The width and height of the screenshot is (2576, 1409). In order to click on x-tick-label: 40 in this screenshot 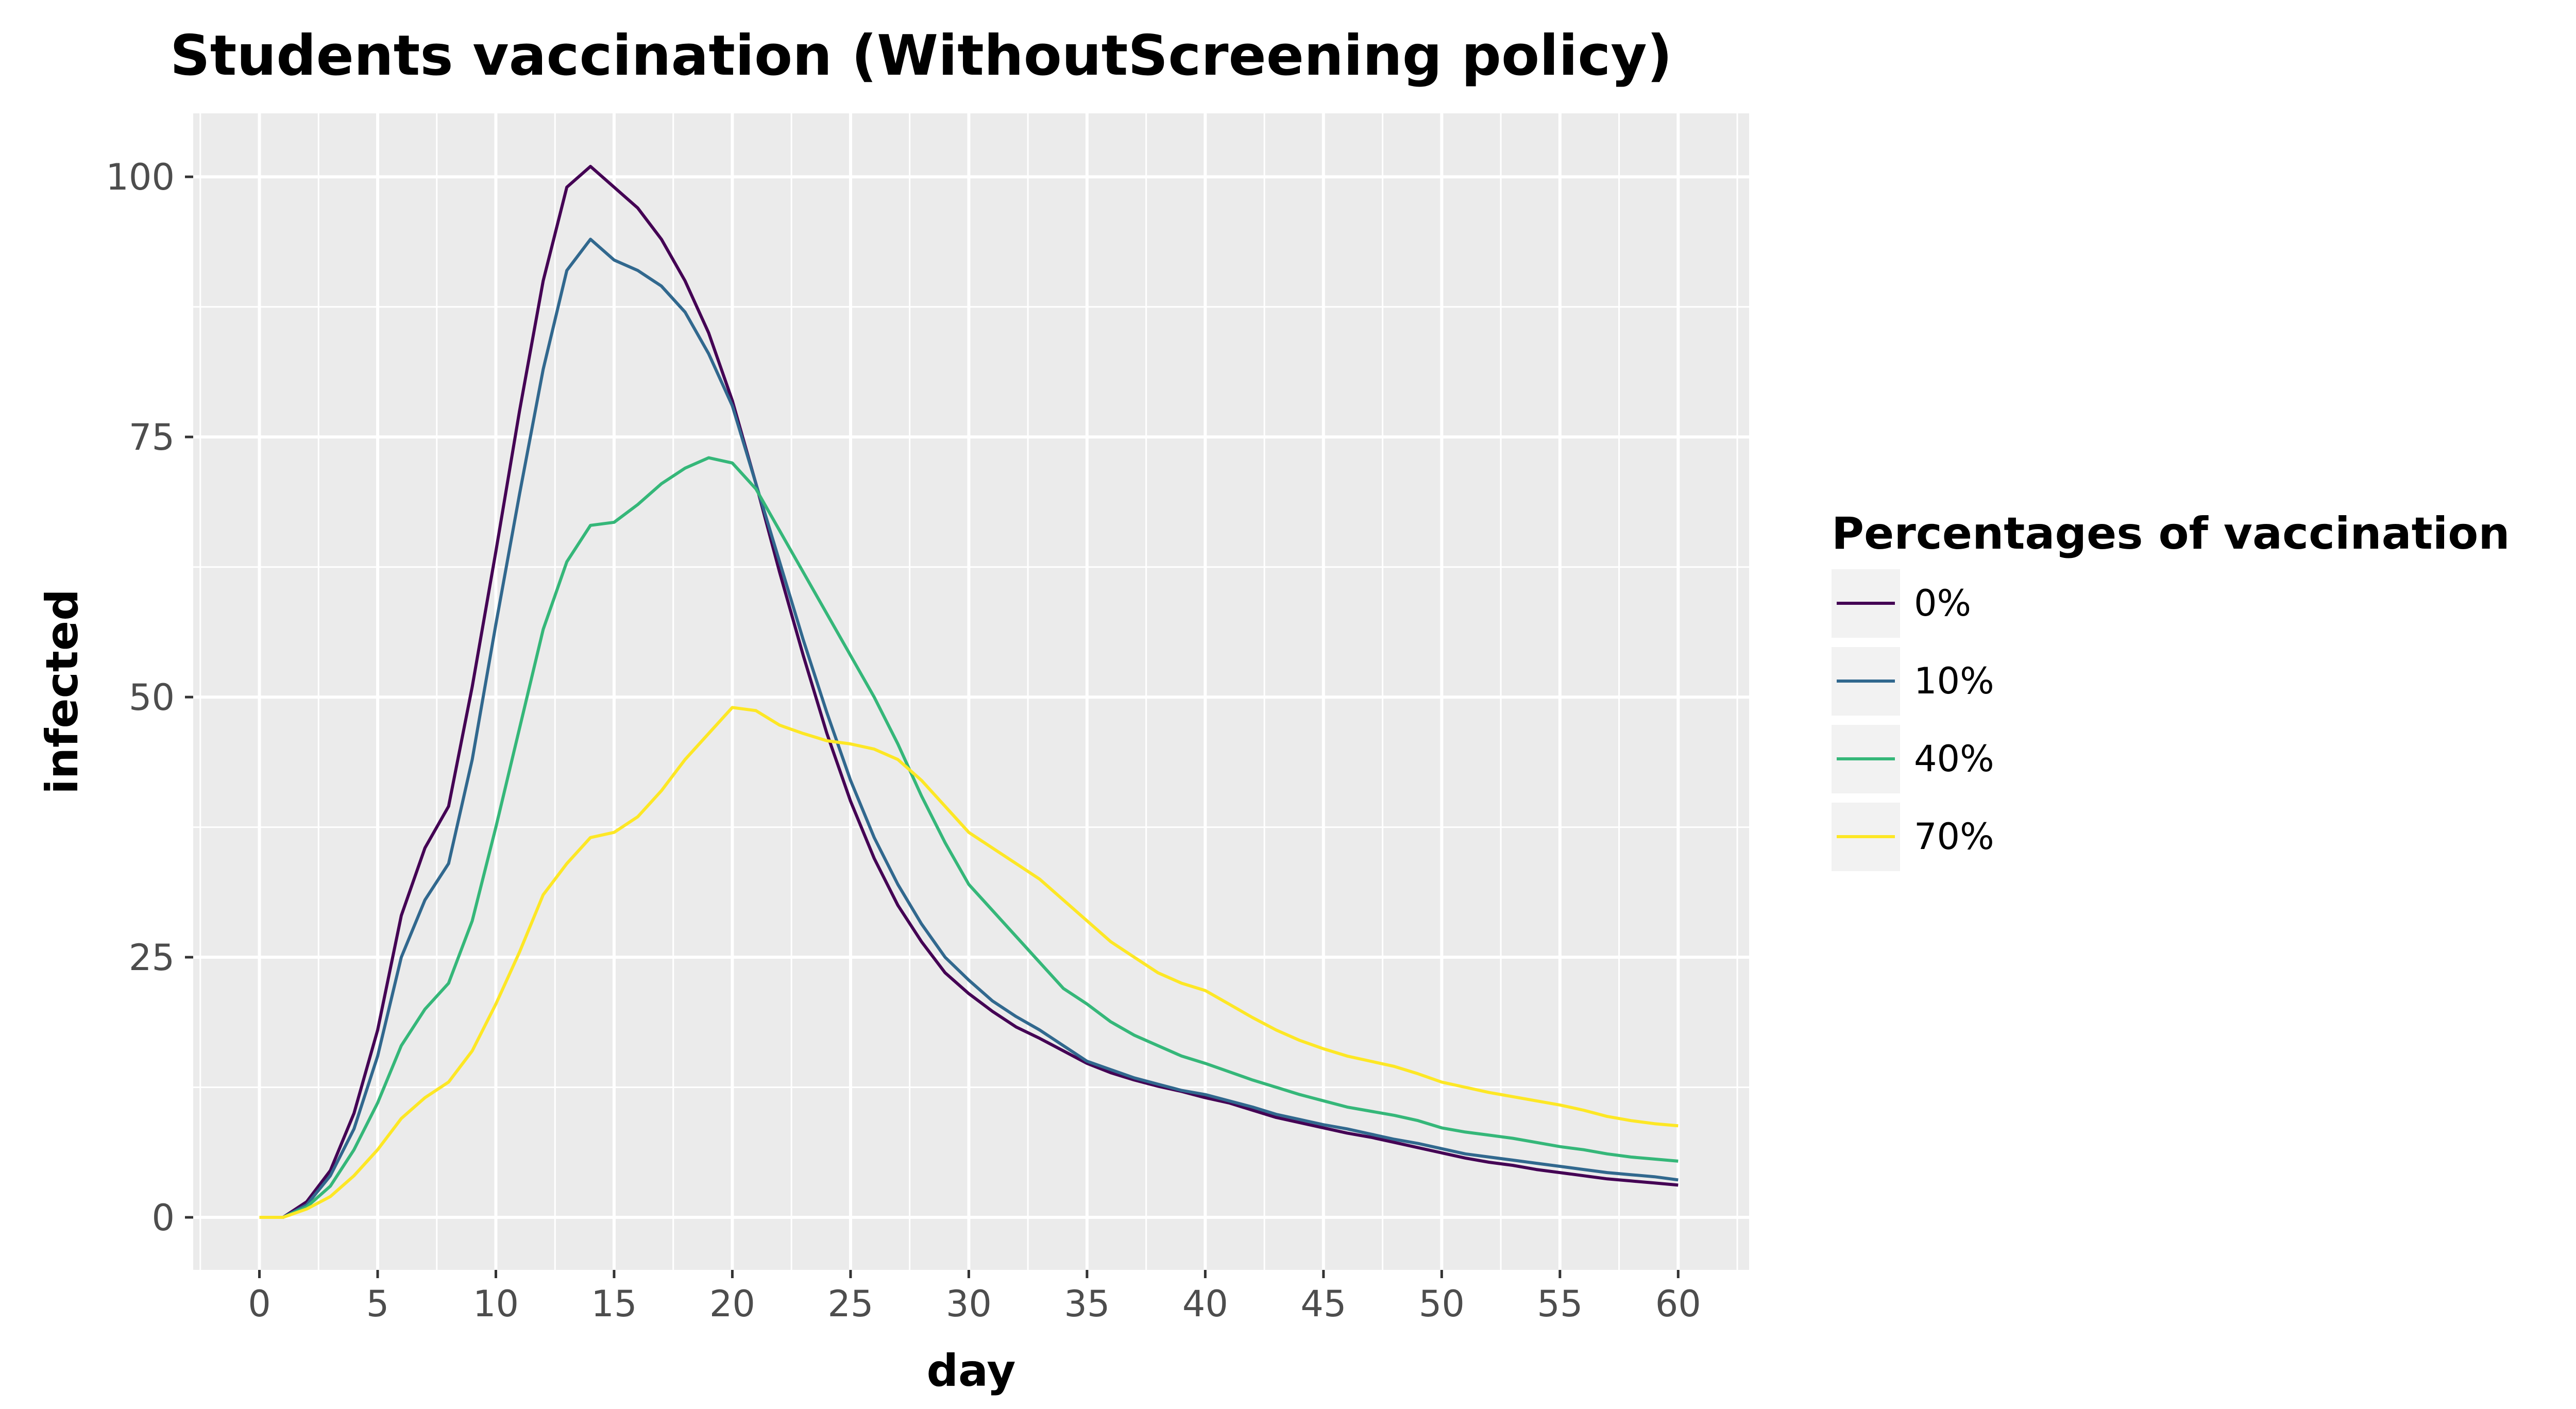, I will do `click(1205, 1304)`.